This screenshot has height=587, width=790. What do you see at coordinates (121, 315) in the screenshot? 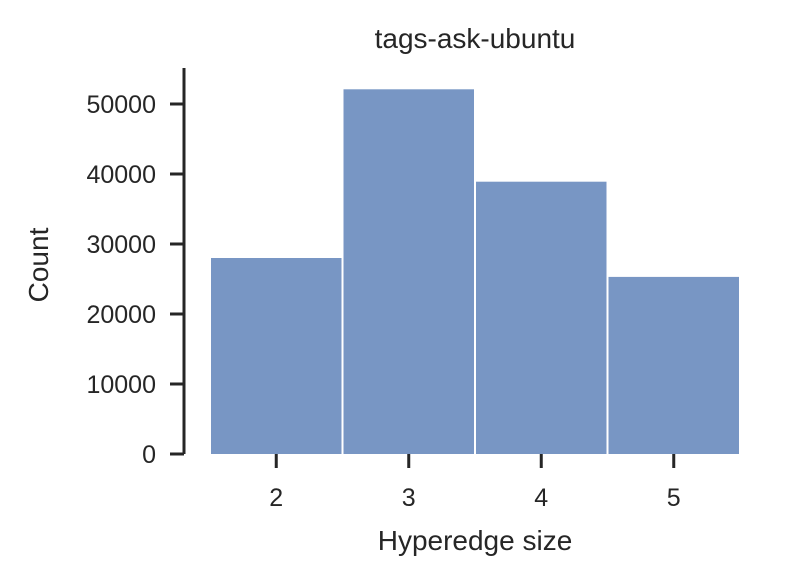
I see `y-tick-label: 20000` at bounding box center [121, 315].